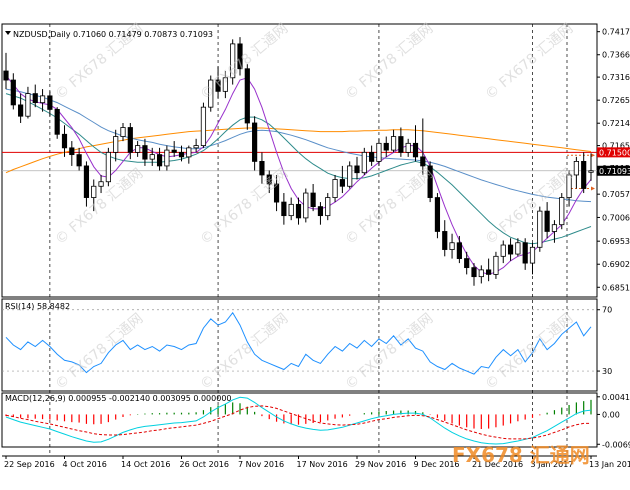 This screenshot has height=490, width=630. I want to click on time-tick-label: 4 Oct 2016, so click(85, 464).